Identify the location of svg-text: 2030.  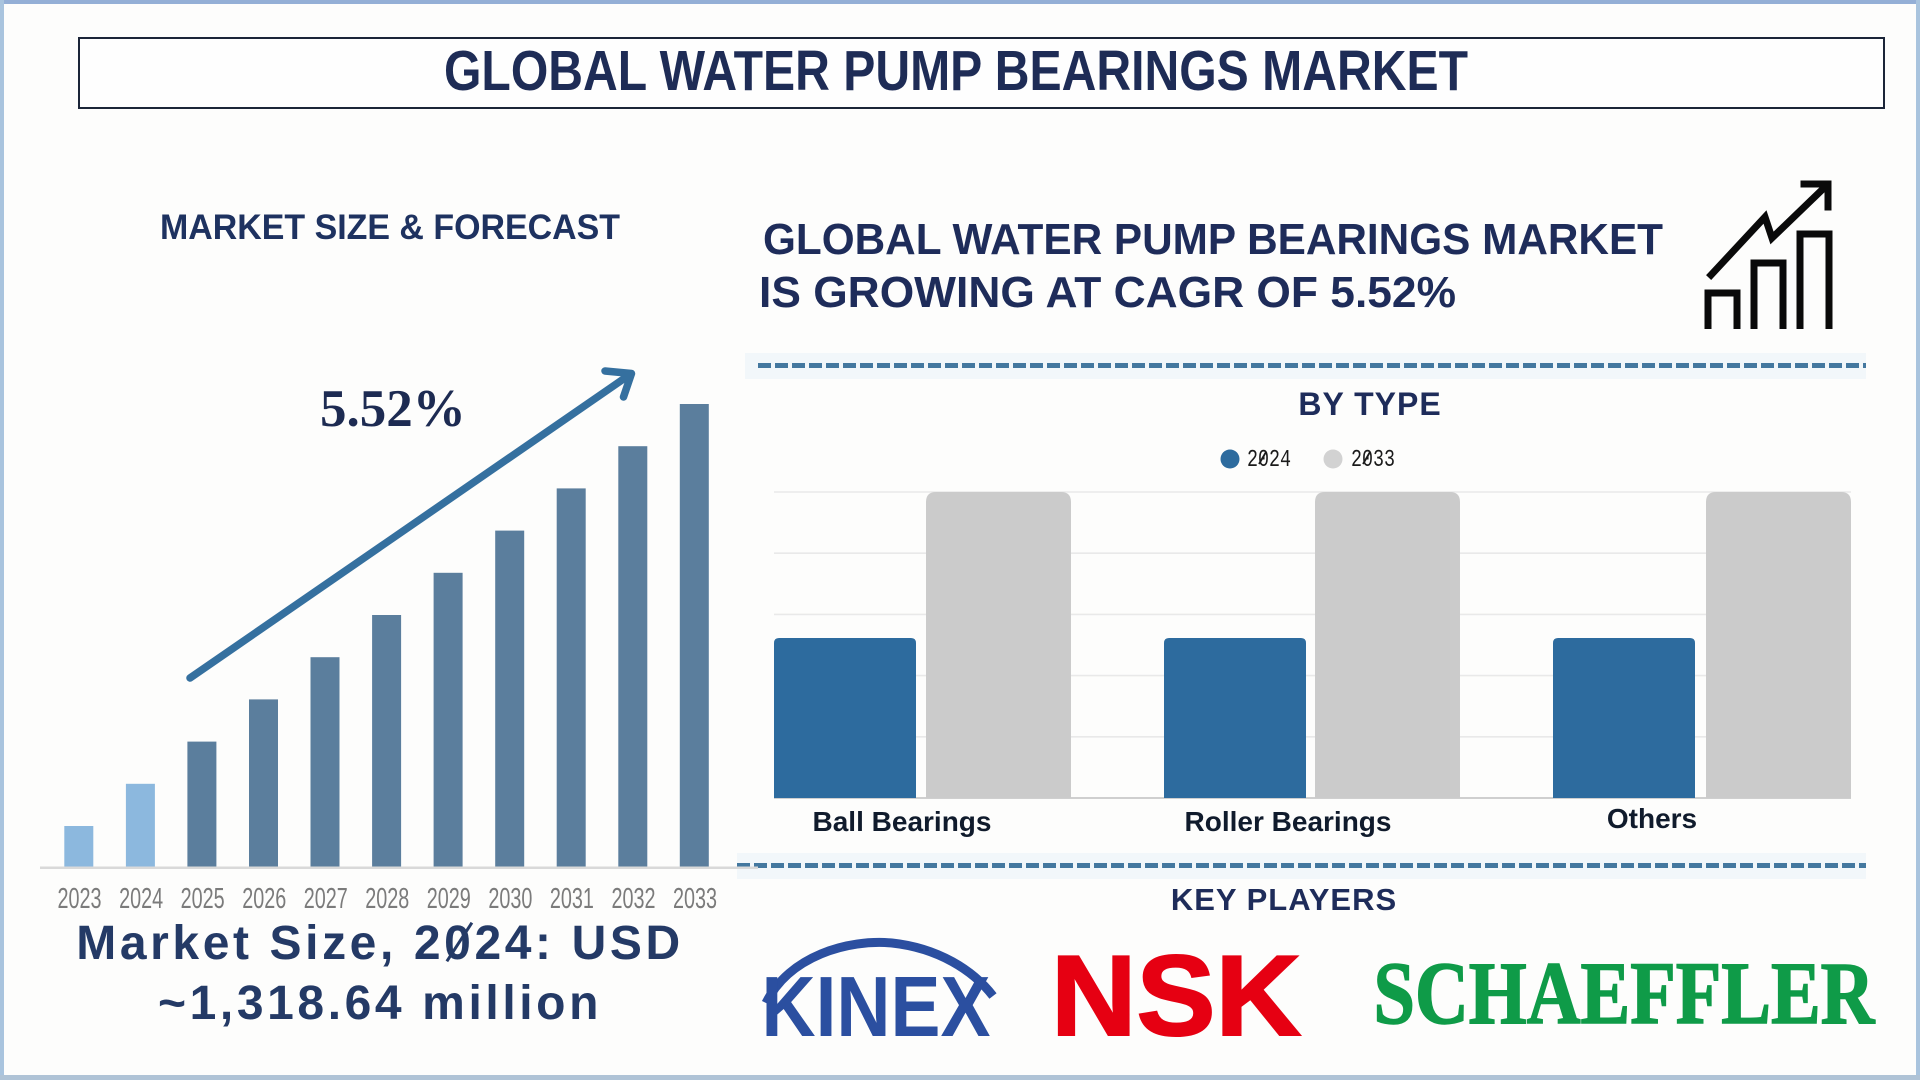
(510, 899).